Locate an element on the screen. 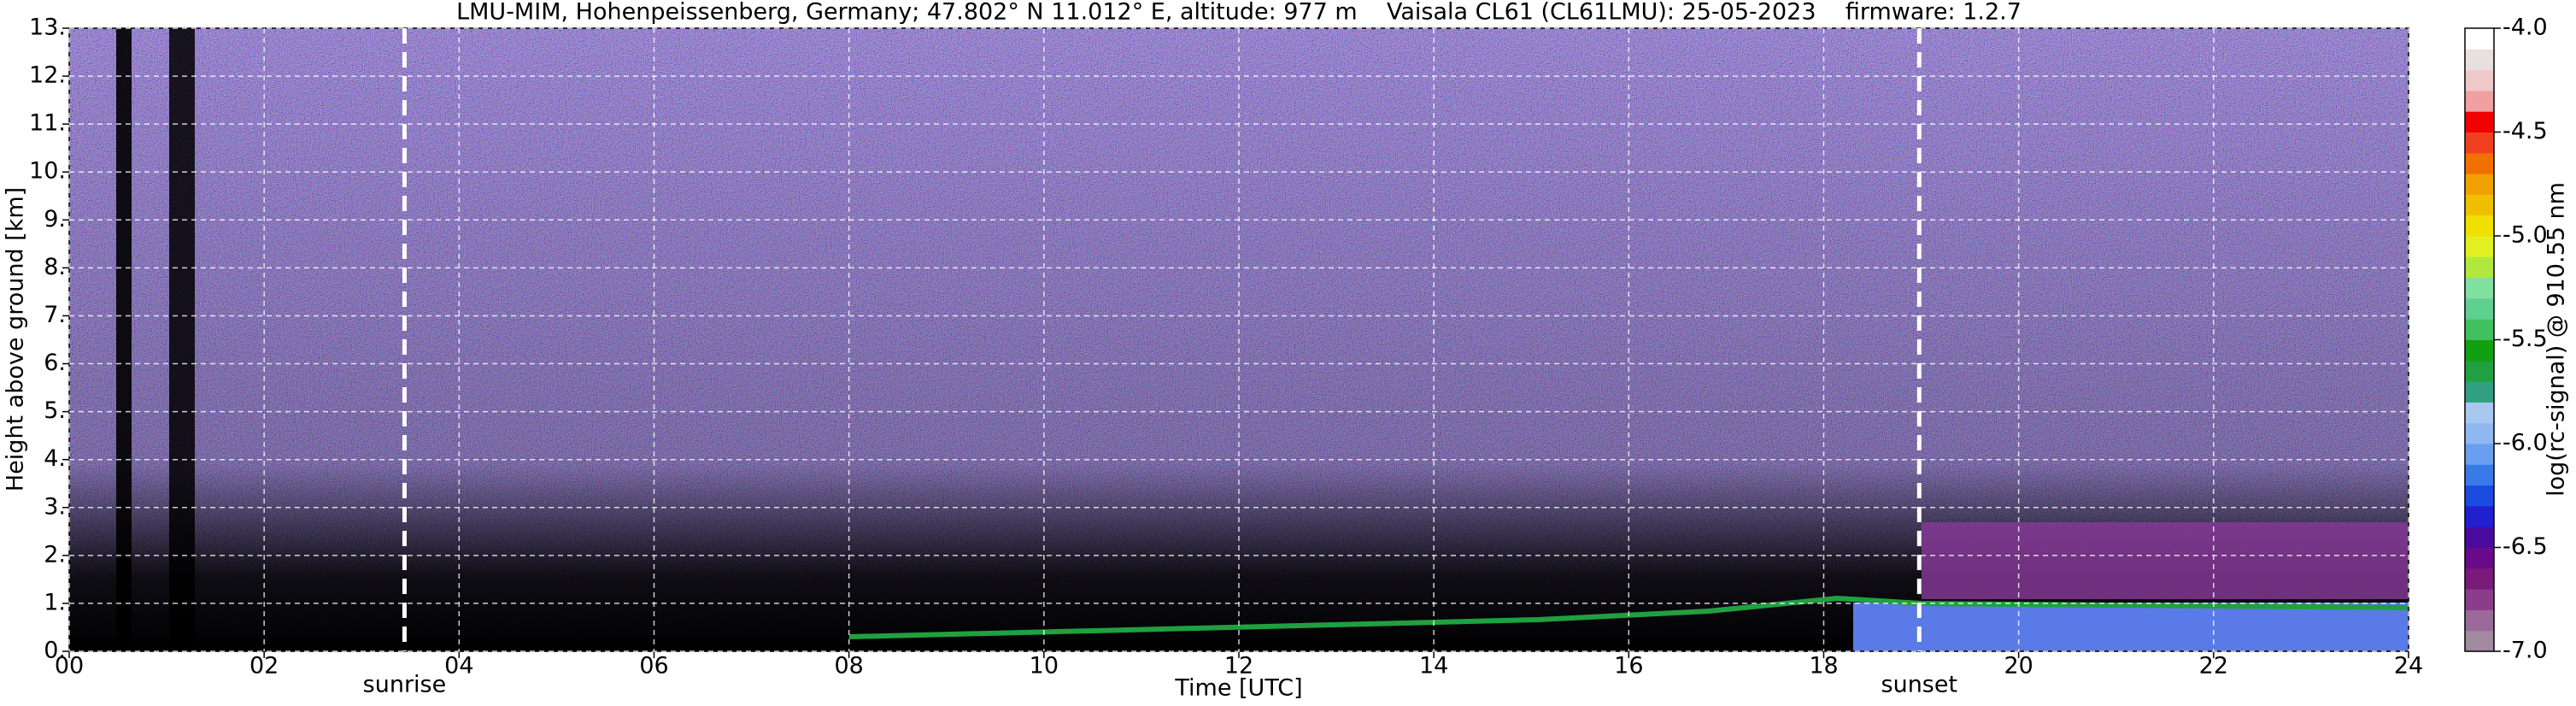 The height and width of the screenshot is (706, 2576). colorbar-tick-label: -4.0 is located at coordinates (2525, 28).